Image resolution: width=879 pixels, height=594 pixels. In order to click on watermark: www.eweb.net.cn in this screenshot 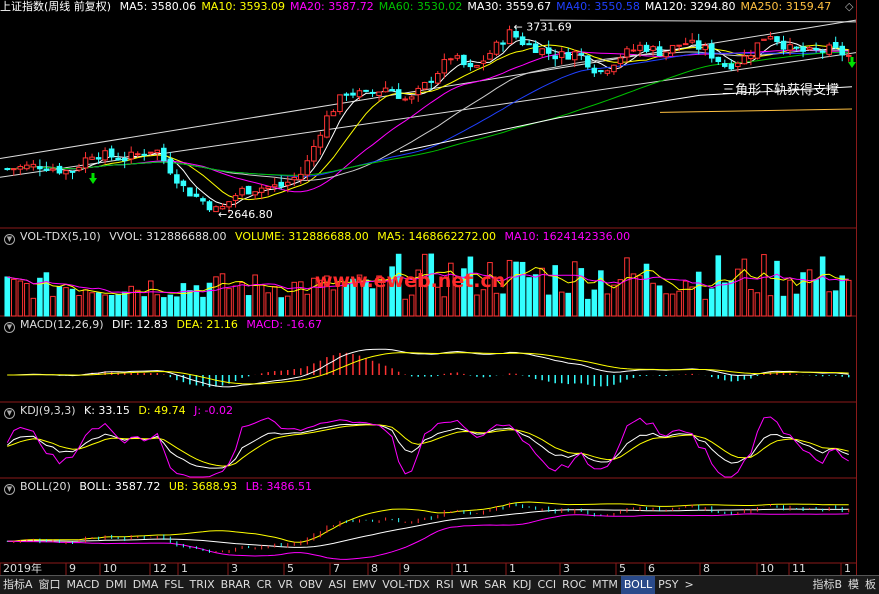, I will do `click(410, 281)`.